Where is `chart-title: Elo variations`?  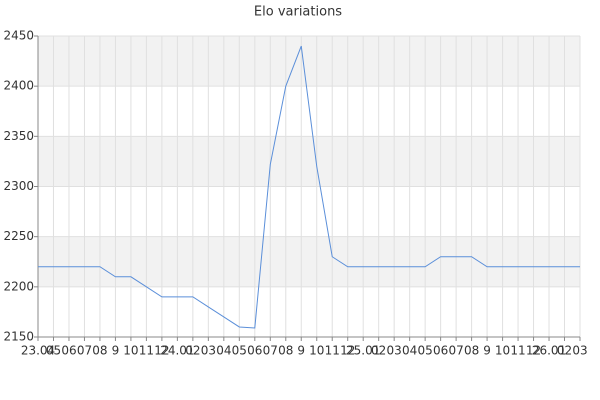 chart-title: Elo variations is located at coordinates (298, 12).